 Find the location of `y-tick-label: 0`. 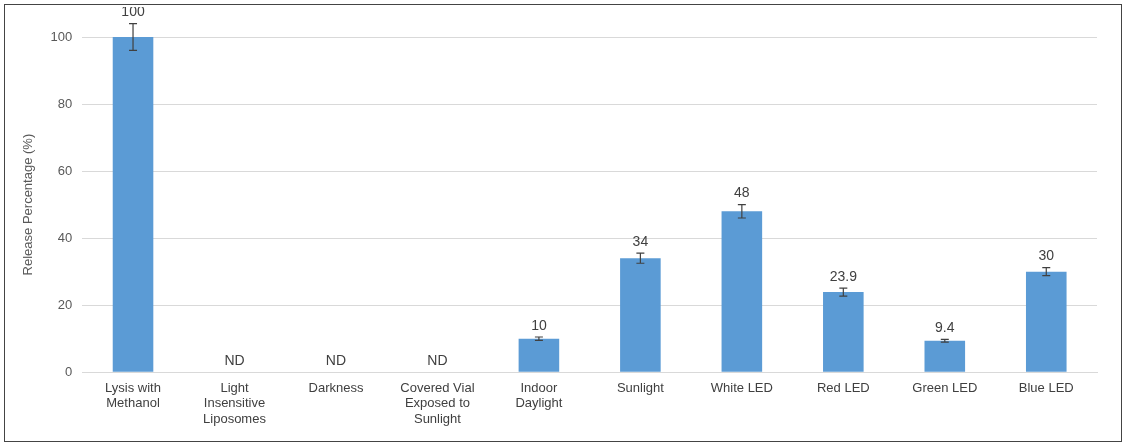

y-tick-label: 0 is located at coordinates (69, 371).